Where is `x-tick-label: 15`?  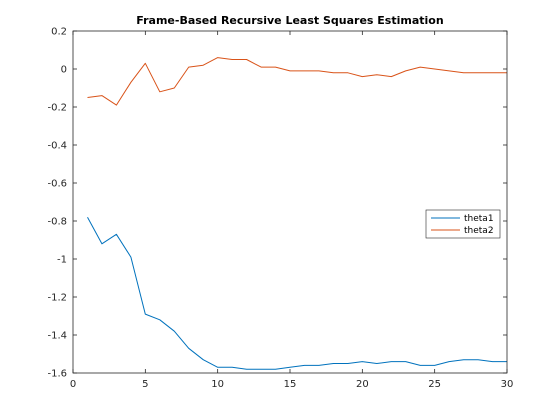 x-tick-label: 15 is located at coordinates (290, 384).